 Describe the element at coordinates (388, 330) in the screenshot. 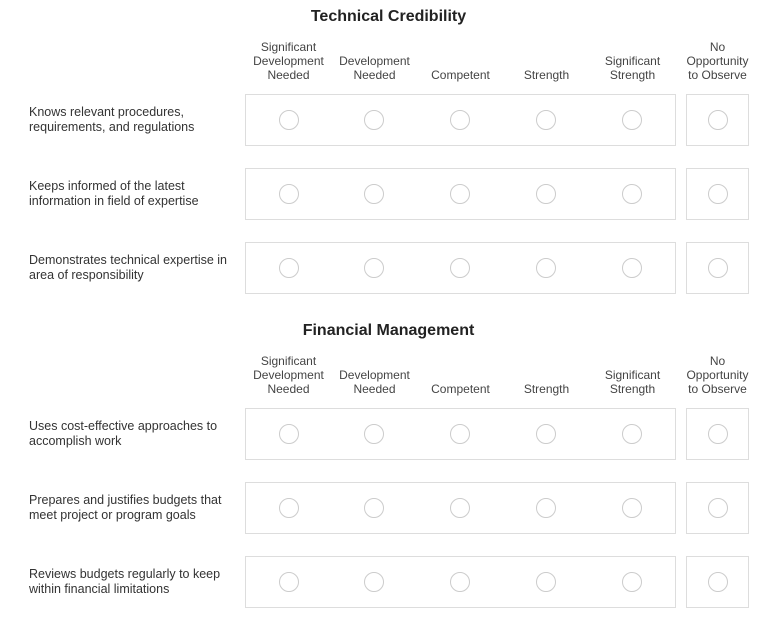

I see `section-title: Financial Management` at that location.